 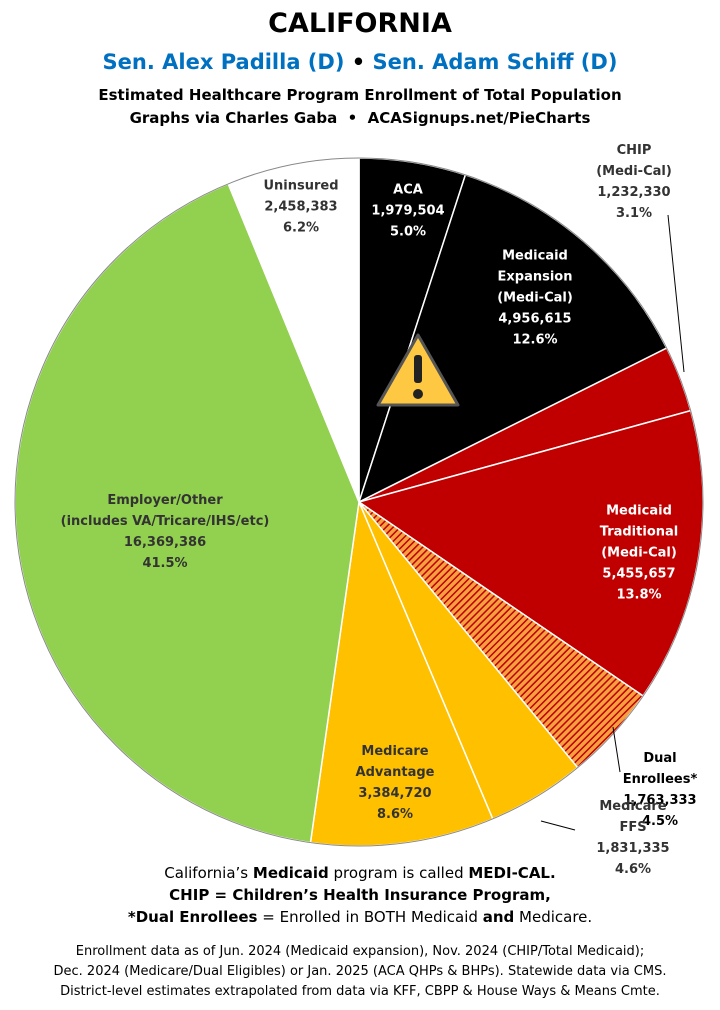 What do you see at coordinates (639, 595) in the screenshot?
I see `value-label: 13.8%` at bounding box center [639, 595].